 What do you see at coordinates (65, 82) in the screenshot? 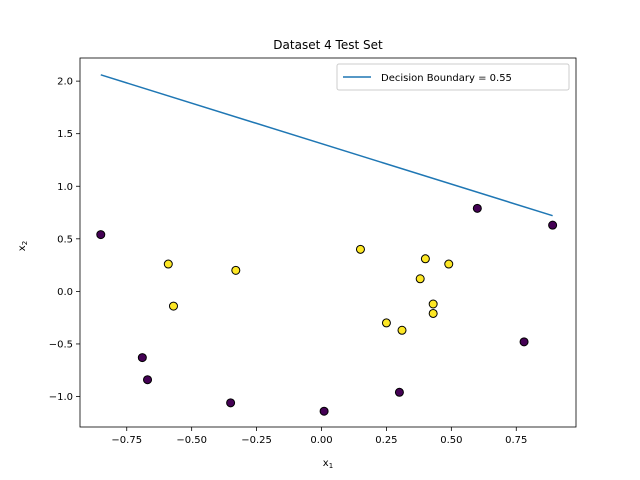
I see `y-tick-label: 2.0` at bounding box center [65, 82].